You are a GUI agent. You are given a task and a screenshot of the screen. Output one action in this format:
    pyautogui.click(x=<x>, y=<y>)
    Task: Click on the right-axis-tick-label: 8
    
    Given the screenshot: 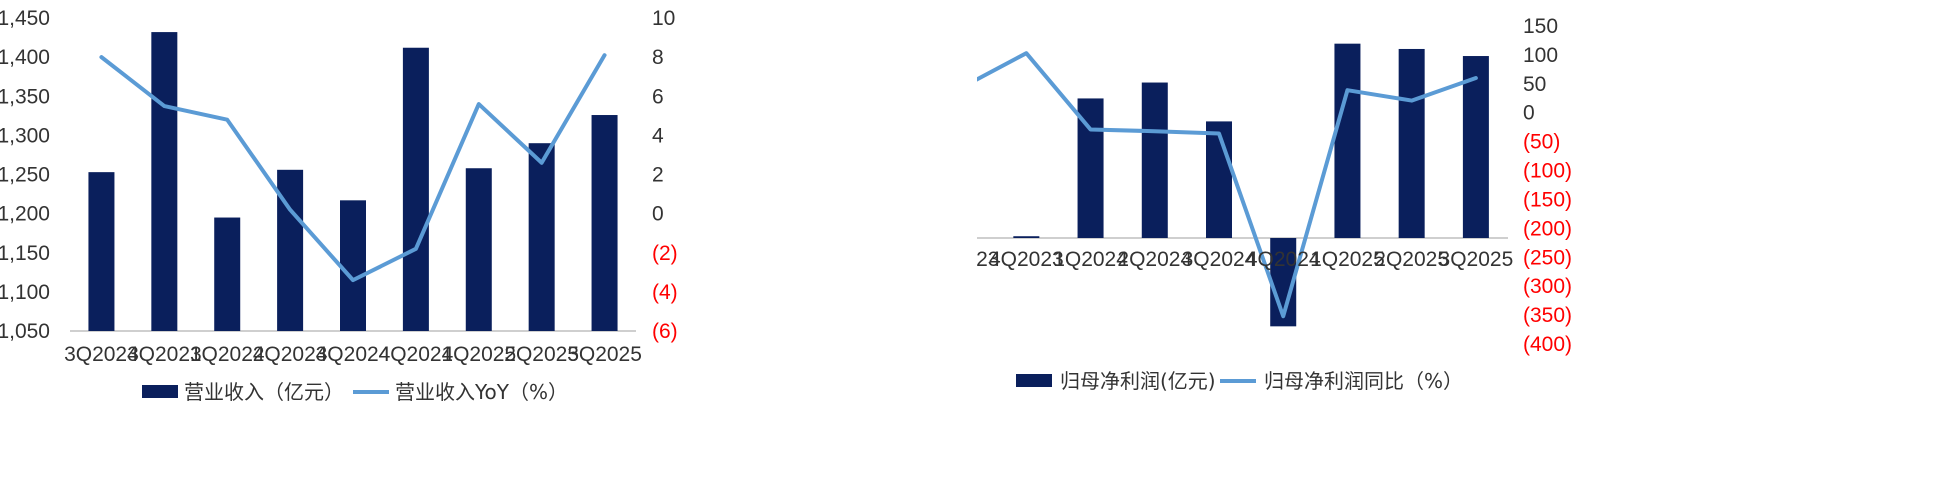 What is the action you would take?
    pyautogui.click(x=658, y=57)
    